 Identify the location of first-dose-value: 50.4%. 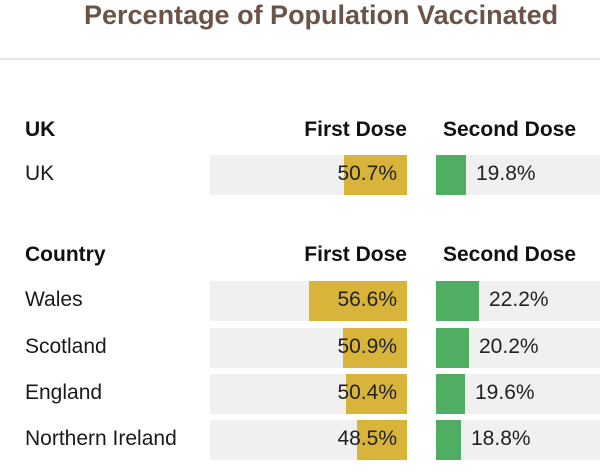
(367, 392).